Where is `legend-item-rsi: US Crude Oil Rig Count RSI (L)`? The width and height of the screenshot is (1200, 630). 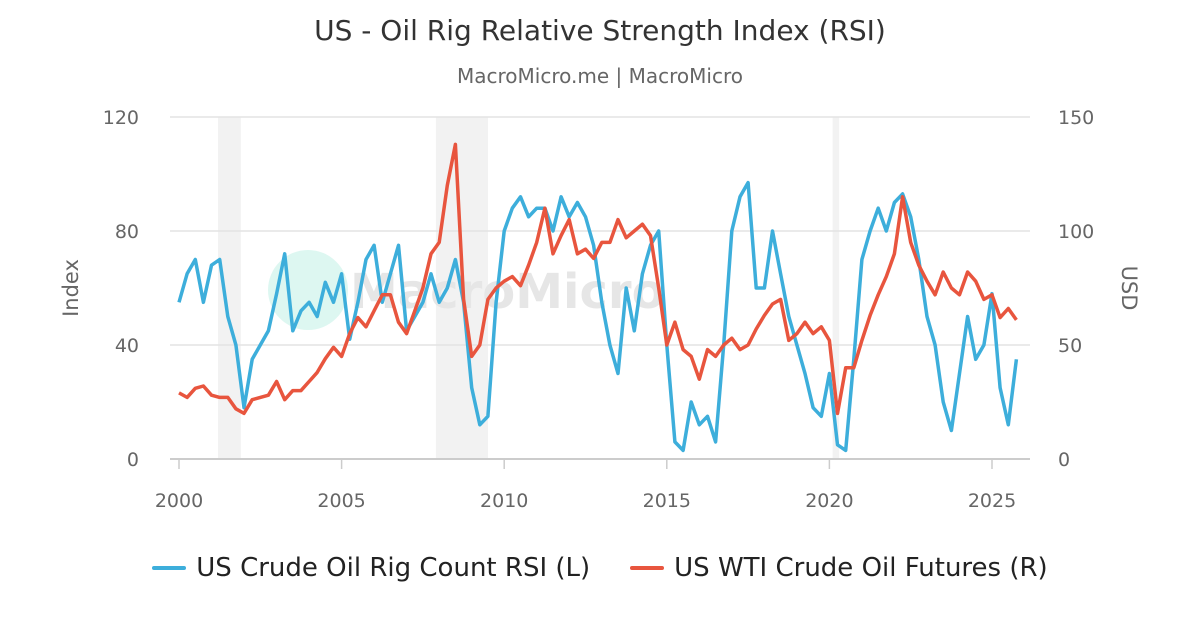
legend-item-rsi: US Crude Oil Rig Count RSI (L) is located at coordinates (371, 568).